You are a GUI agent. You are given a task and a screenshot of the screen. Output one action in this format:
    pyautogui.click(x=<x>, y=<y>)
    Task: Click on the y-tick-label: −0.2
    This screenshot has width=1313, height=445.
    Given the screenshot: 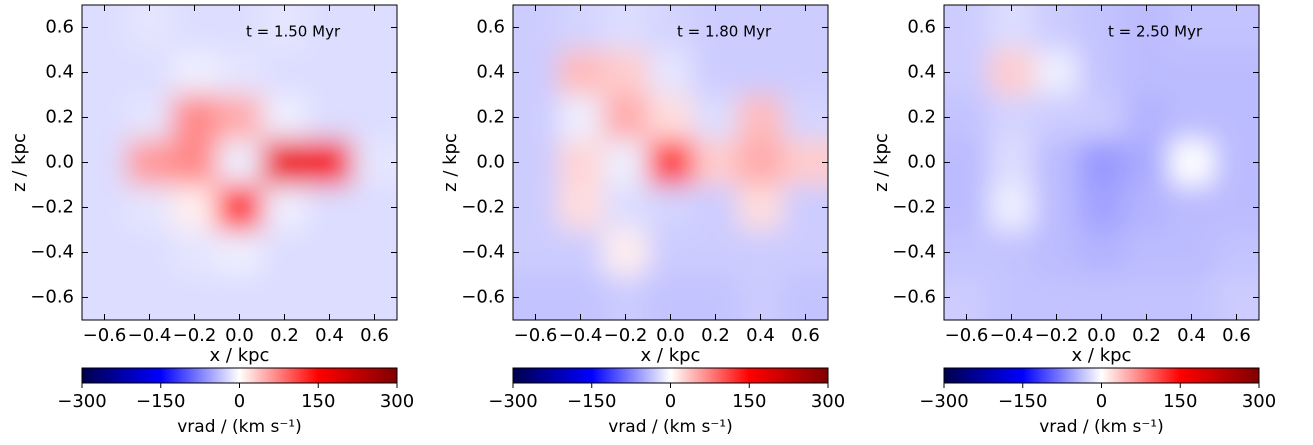 What is the action you would take?
    pyautogui.click(x=483, y=207)
    